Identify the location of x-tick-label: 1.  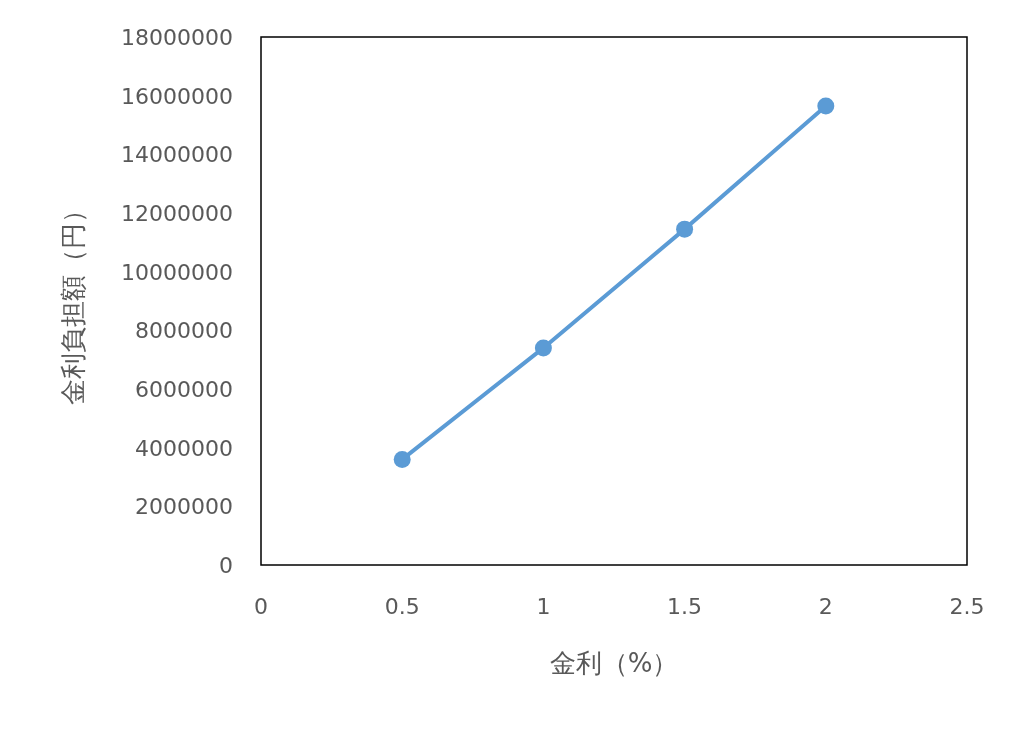
(543, 606).